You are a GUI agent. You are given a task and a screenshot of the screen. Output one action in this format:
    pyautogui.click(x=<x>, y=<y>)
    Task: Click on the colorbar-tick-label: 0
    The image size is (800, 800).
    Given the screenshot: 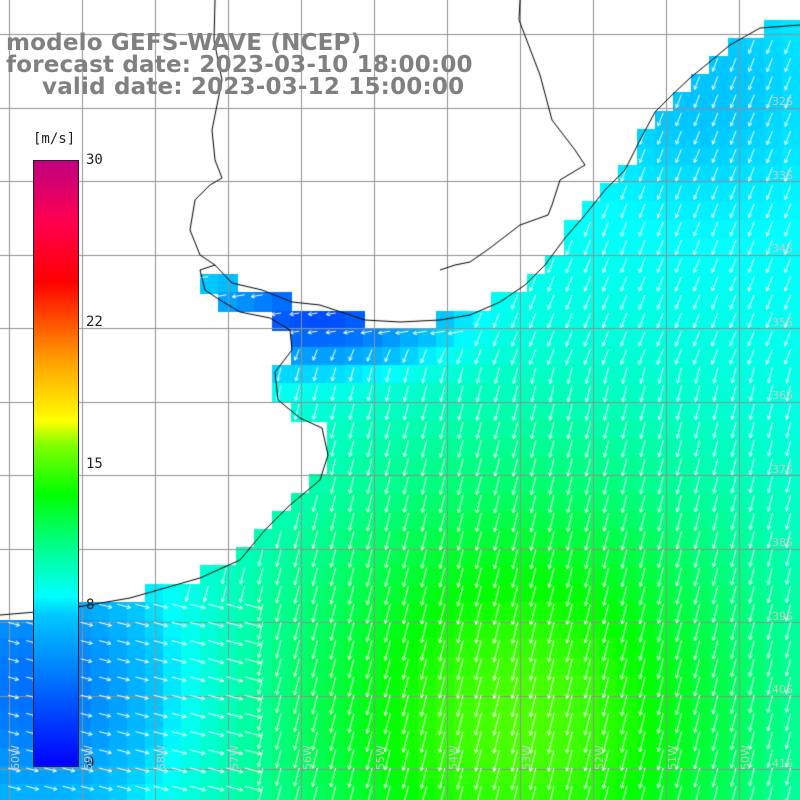 What is the action you would take?
    pyautogui.click(x=90, y=763)
    